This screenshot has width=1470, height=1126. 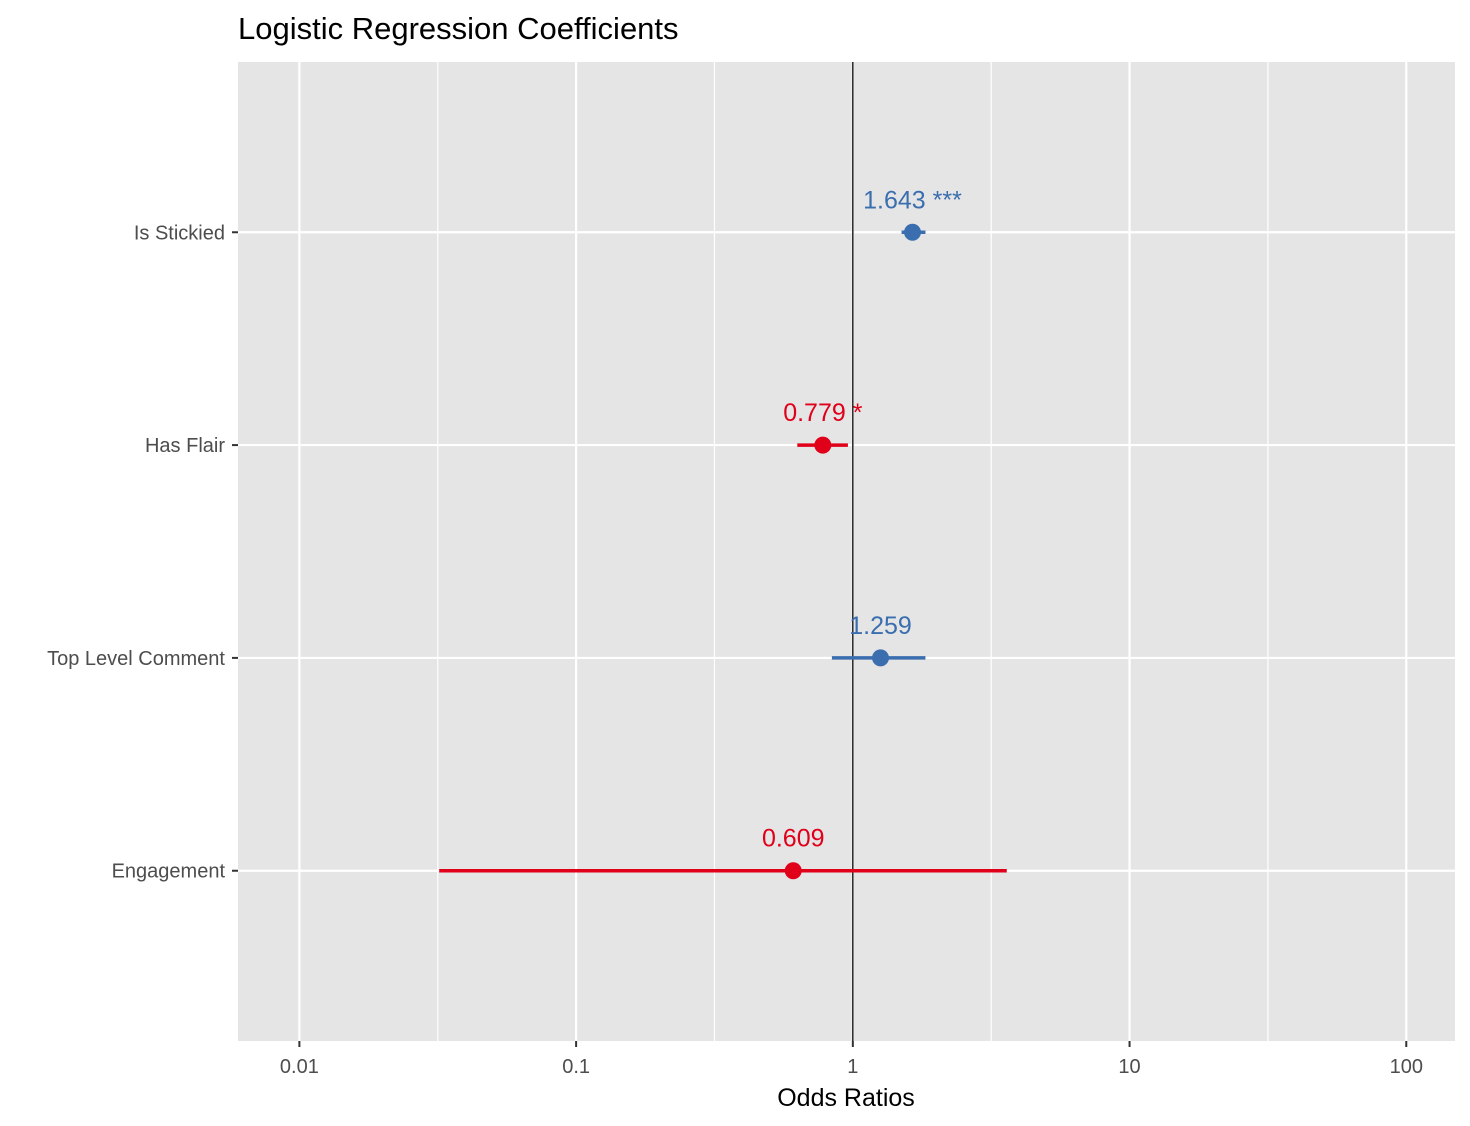 What do you see at coordinates (793, 839) in the screenshot?
I see `estimate-label: 0.609` at bounding box center [793, 839].